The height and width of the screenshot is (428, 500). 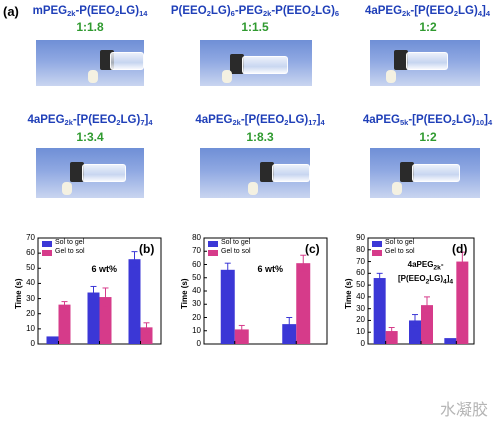 I want to click on vial-4-ratio: 1:3.4, so click(x=90, y=137).